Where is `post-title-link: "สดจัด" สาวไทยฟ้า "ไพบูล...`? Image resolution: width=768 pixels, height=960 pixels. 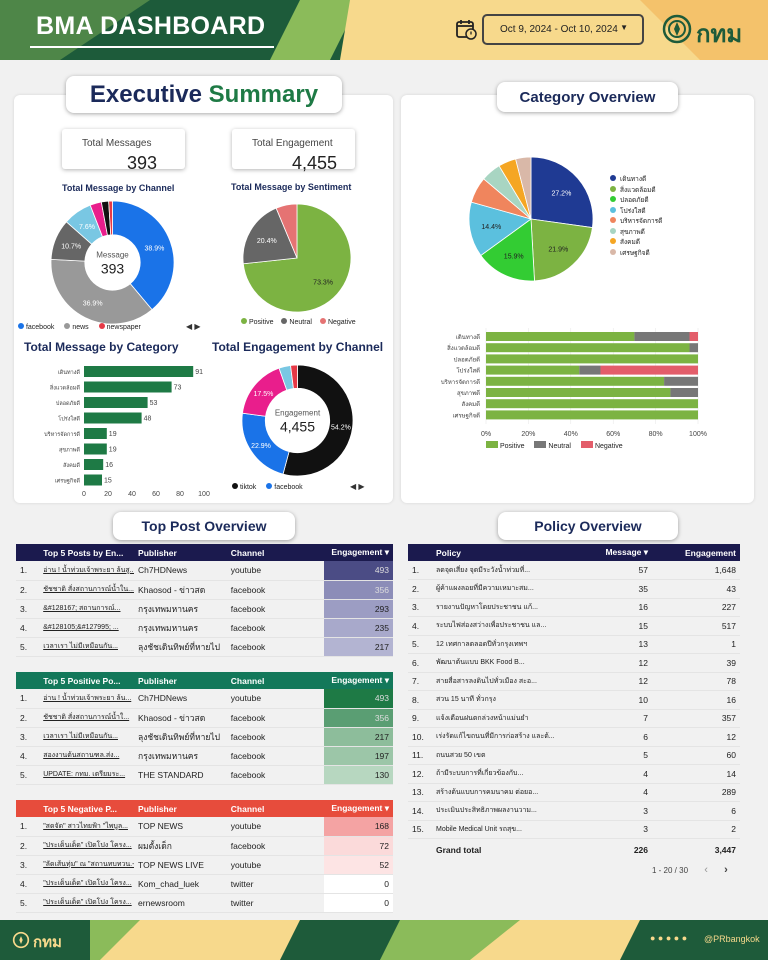 post-title-link: "สดจัด" สาวไทยฟ้า "ไพบูล... is located at coordinates (87, 827).